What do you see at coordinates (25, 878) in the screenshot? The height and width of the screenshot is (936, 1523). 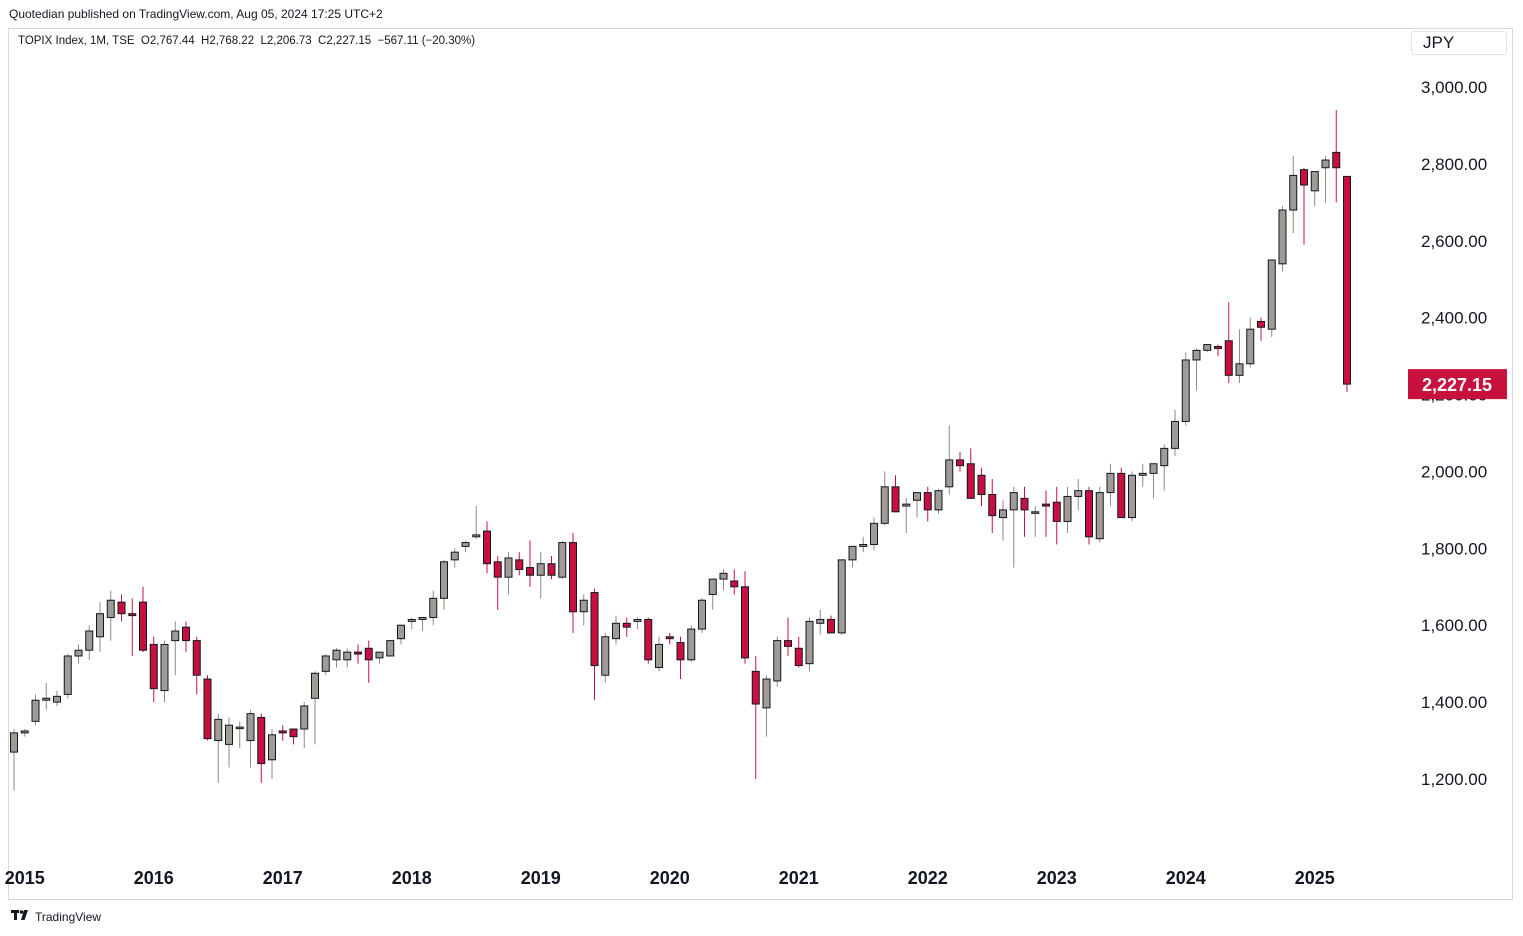 I see `time-tick-label: 2015` at bounding box center [25, 878].